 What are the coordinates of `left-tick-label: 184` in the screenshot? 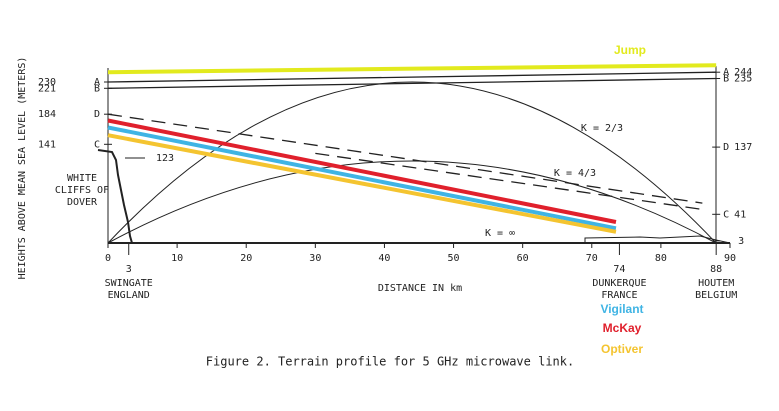 It's located at (47, 114).